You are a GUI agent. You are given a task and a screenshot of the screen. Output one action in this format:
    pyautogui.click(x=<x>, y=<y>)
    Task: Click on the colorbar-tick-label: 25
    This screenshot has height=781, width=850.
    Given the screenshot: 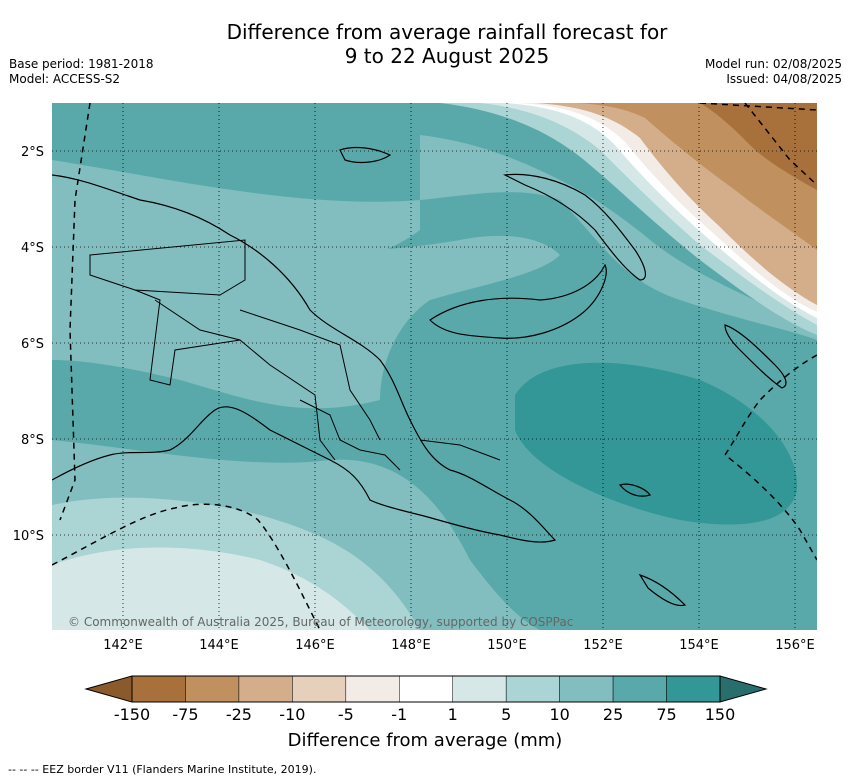 What is the action you would take?
    pyautogui.click(x=613, y=714)
    